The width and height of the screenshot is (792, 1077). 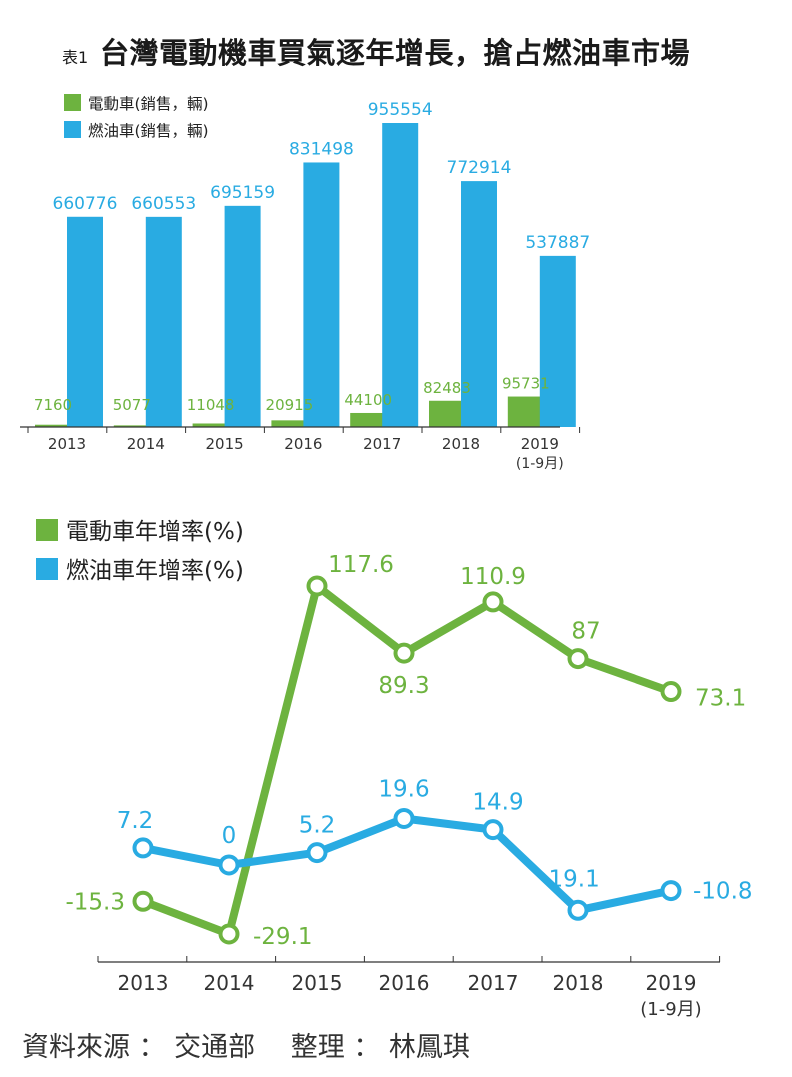 I want to click on bar-fuel-value-label: 660776, so click(x=85, y=204).